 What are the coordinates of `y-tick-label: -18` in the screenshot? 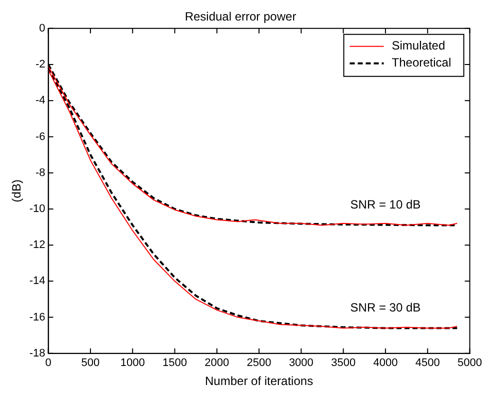 It's located at (37, 353).